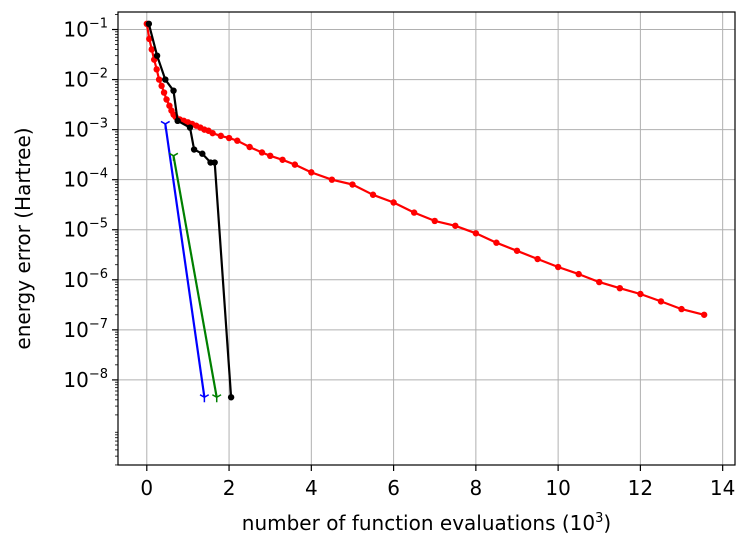 This screenshot has width=747, height=550. What do you see at coordinates (85, 179) in the screenshot?
I see `y-tick-label: 10⁻⁴` at bounding box center [85, 179].